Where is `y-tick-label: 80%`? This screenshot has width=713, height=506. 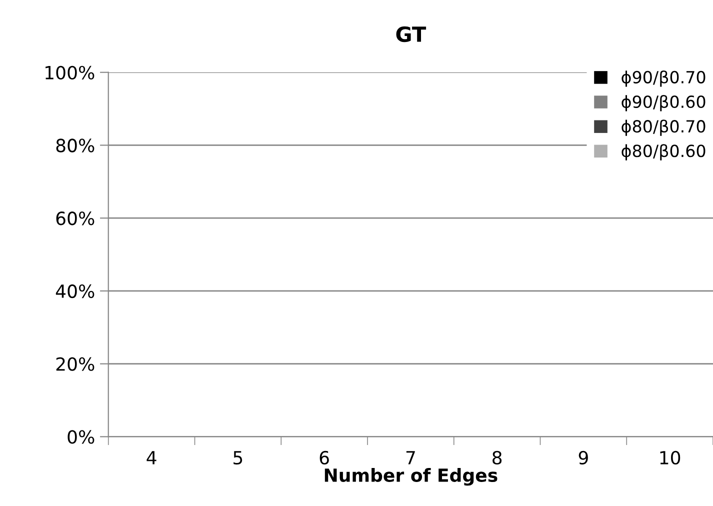 y-tick-label: 80% is located at coordinates (75, 145).